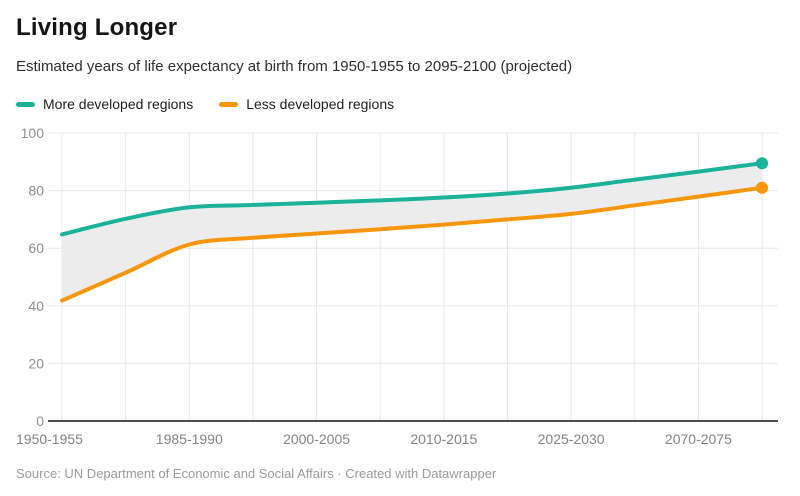 Image resolution: width=800 pixels, height=496 pixels. Describe the element at coordinates (762, 163) in the screenshot. I see `end-point-dot-more-developed` at that location.